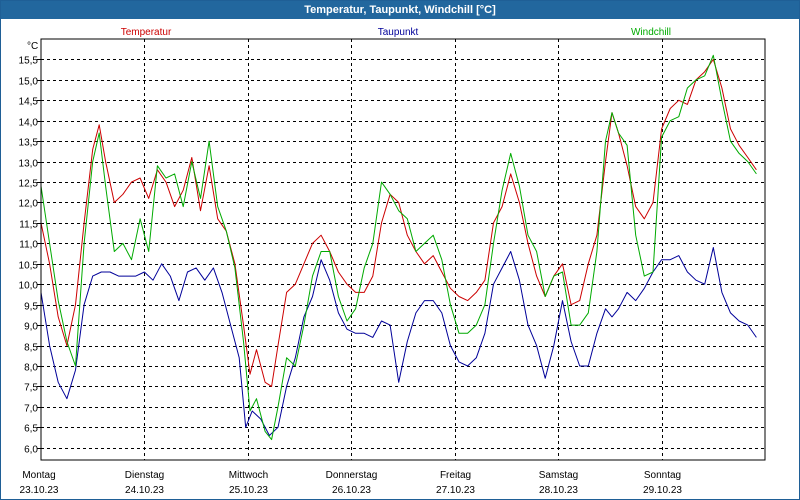  I want to click on legend-item-windchill: Windchill, so click(651, 32).